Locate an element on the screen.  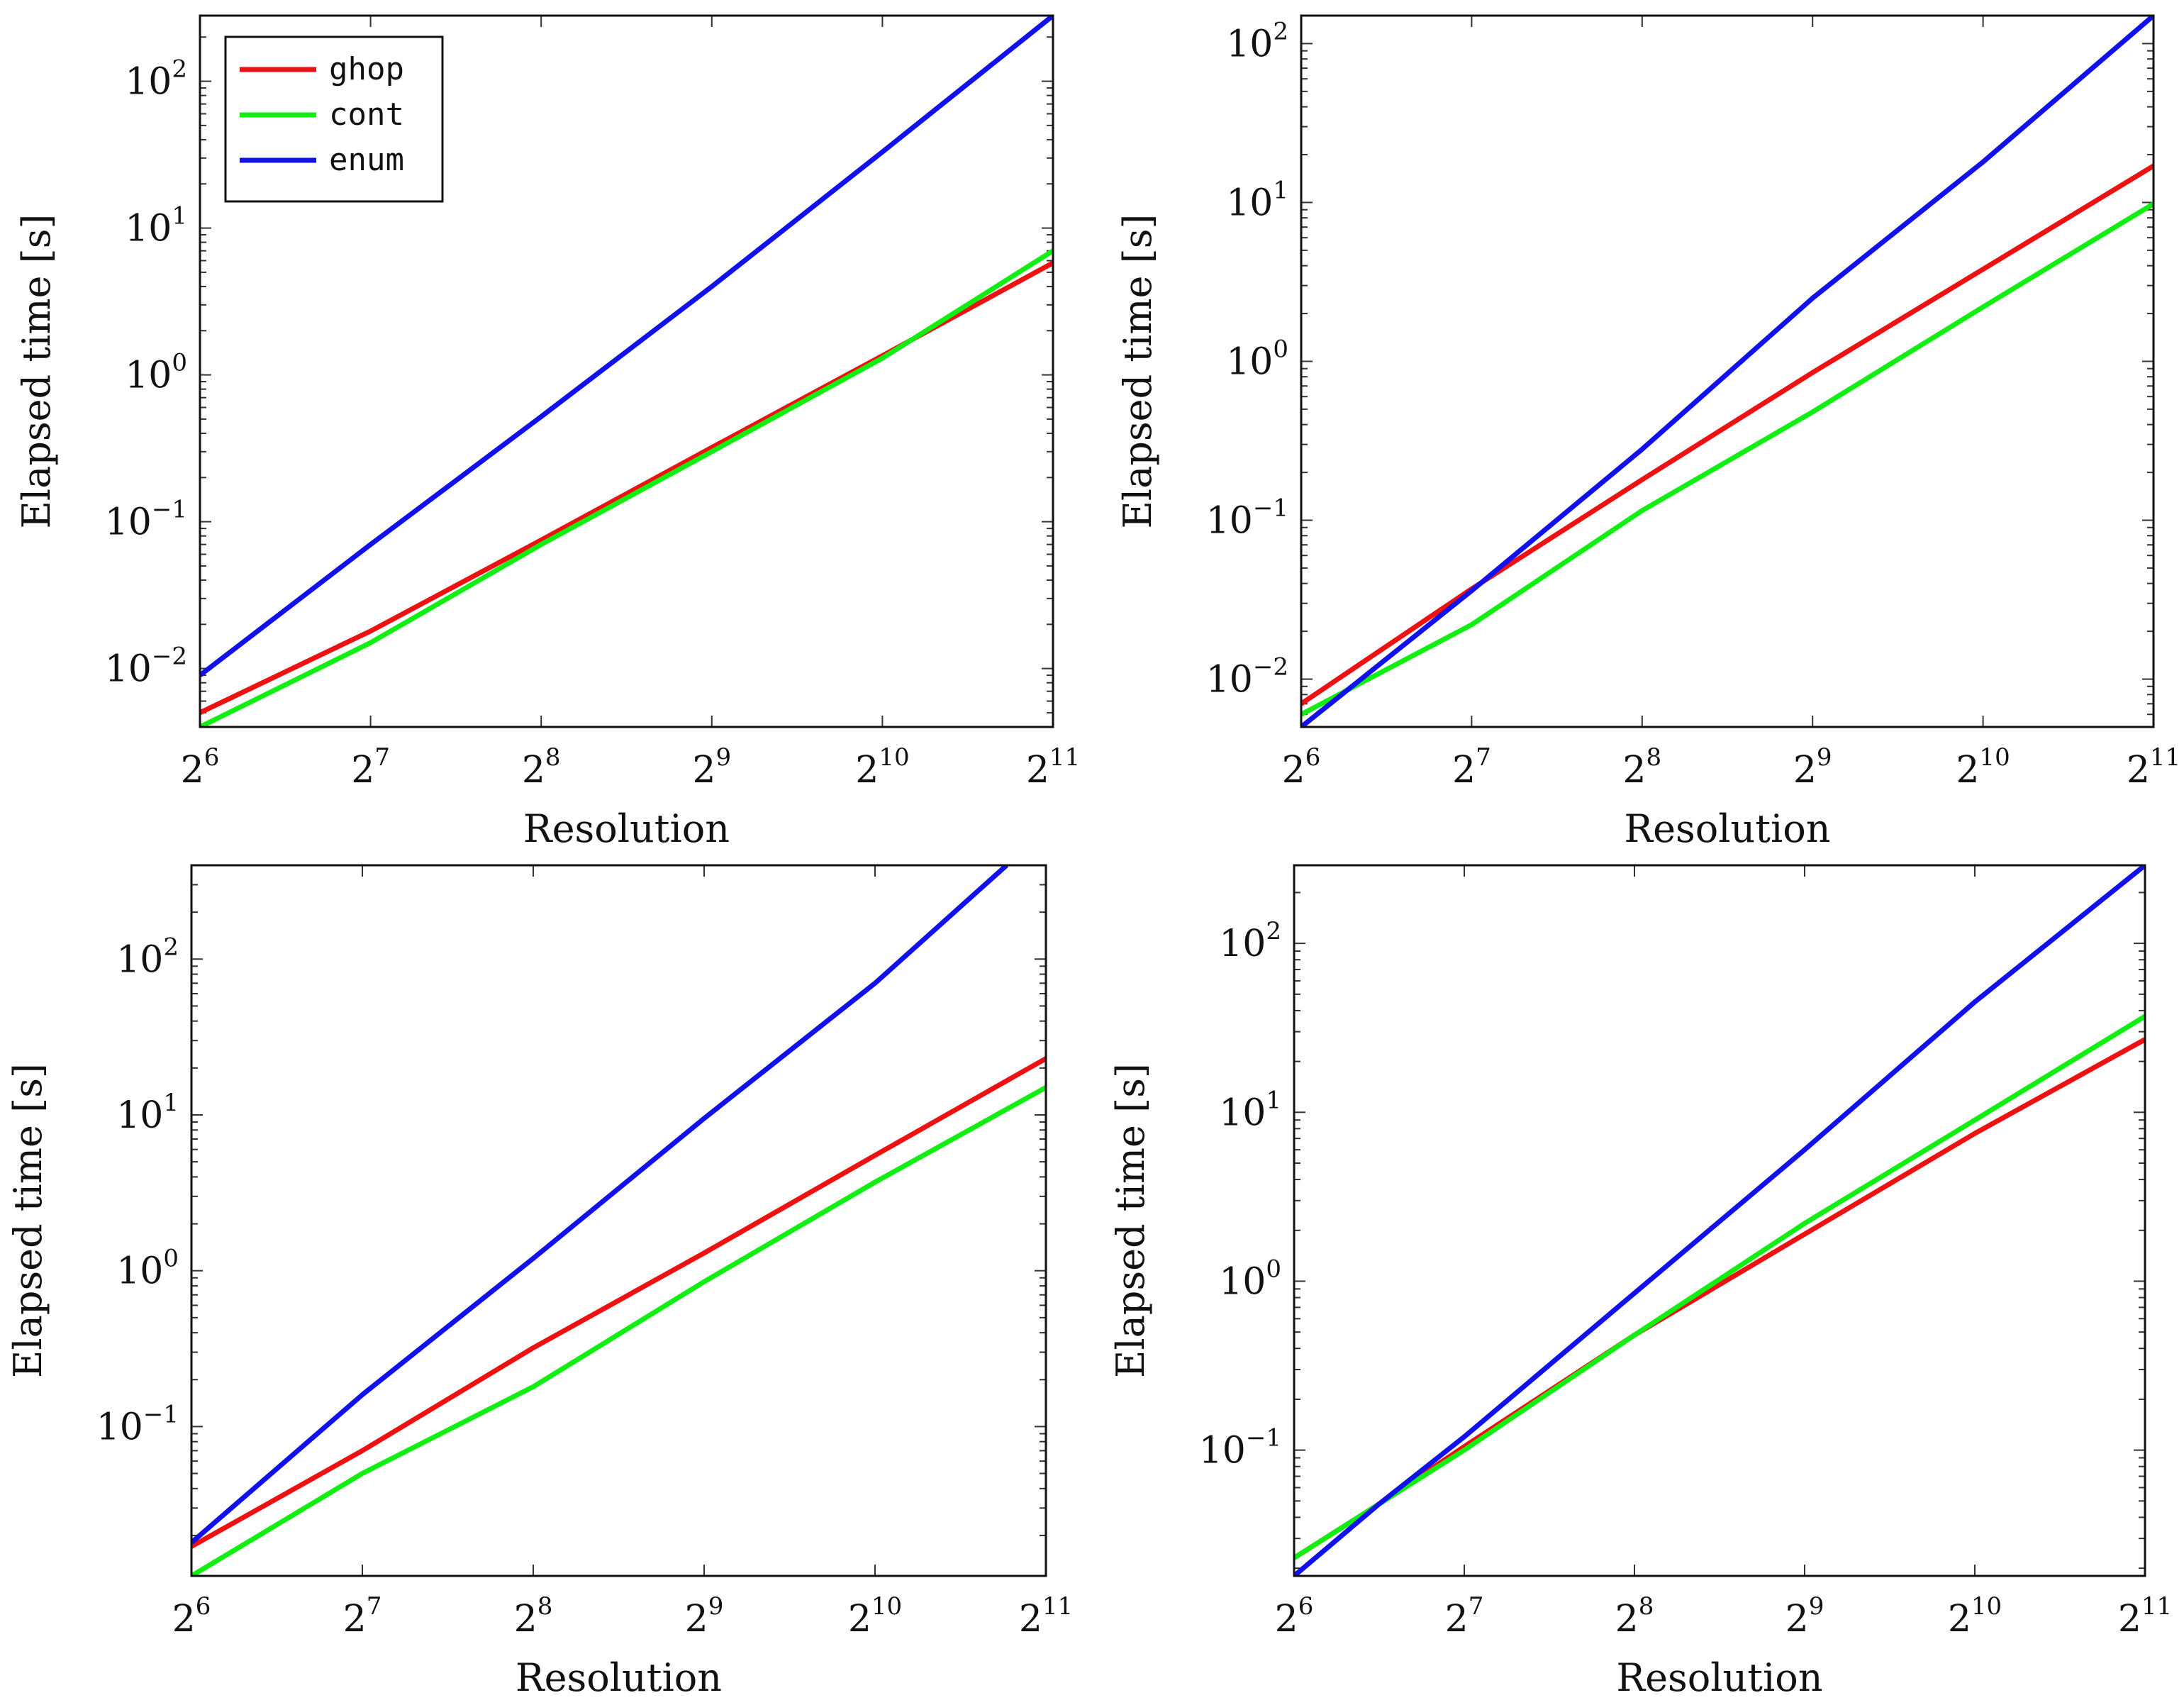
legend-label-ghop: ghop is located at coordinates (366, 69).